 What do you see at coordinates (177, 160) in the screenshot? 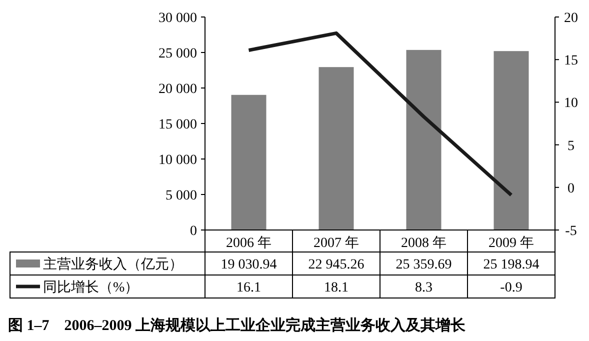
I see `y-tick-label: 10 000` at bounding box center [177, 160].